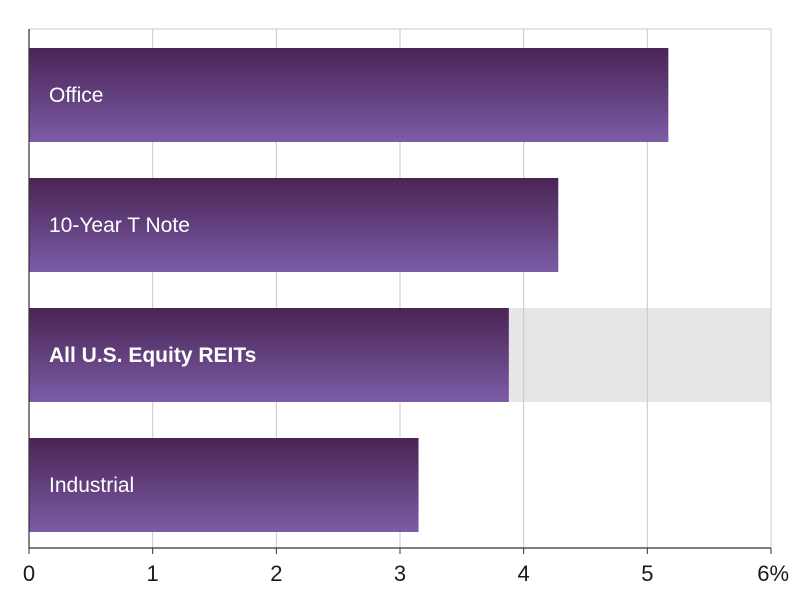 This screenshot has height=600, width=800. I want to click on bar-label: Industrial, so click(91, 485).